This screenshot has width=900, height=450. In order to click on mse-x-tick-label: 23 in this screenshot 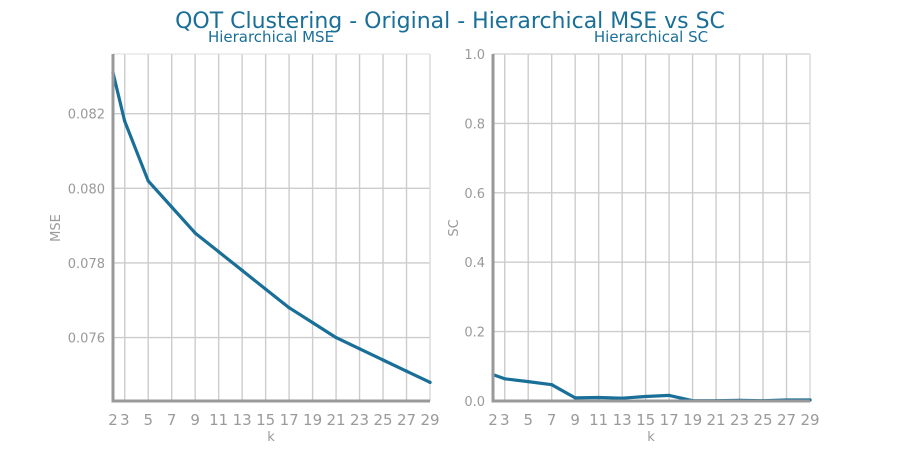, I will do `click(359, 420)`.